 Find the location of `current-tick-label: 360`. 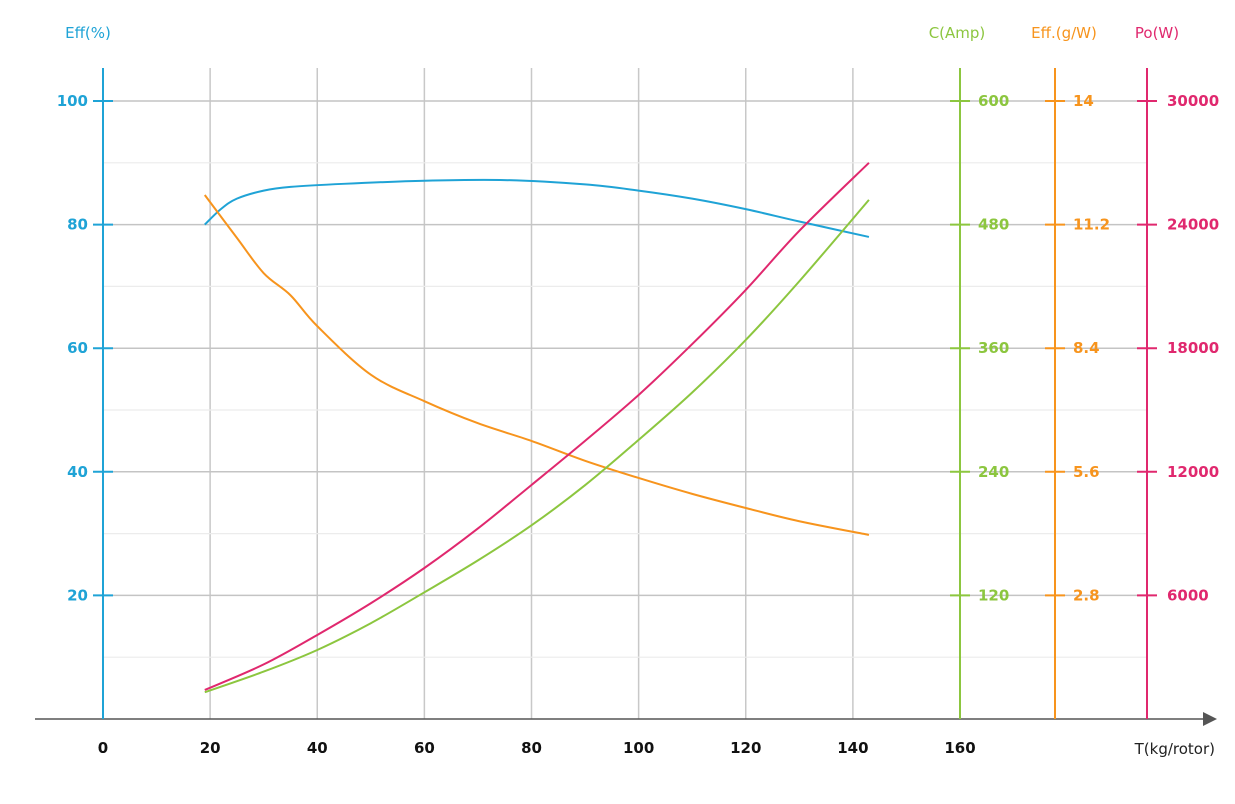

current-tick-label: 360 is located at coordinates (993, 348).